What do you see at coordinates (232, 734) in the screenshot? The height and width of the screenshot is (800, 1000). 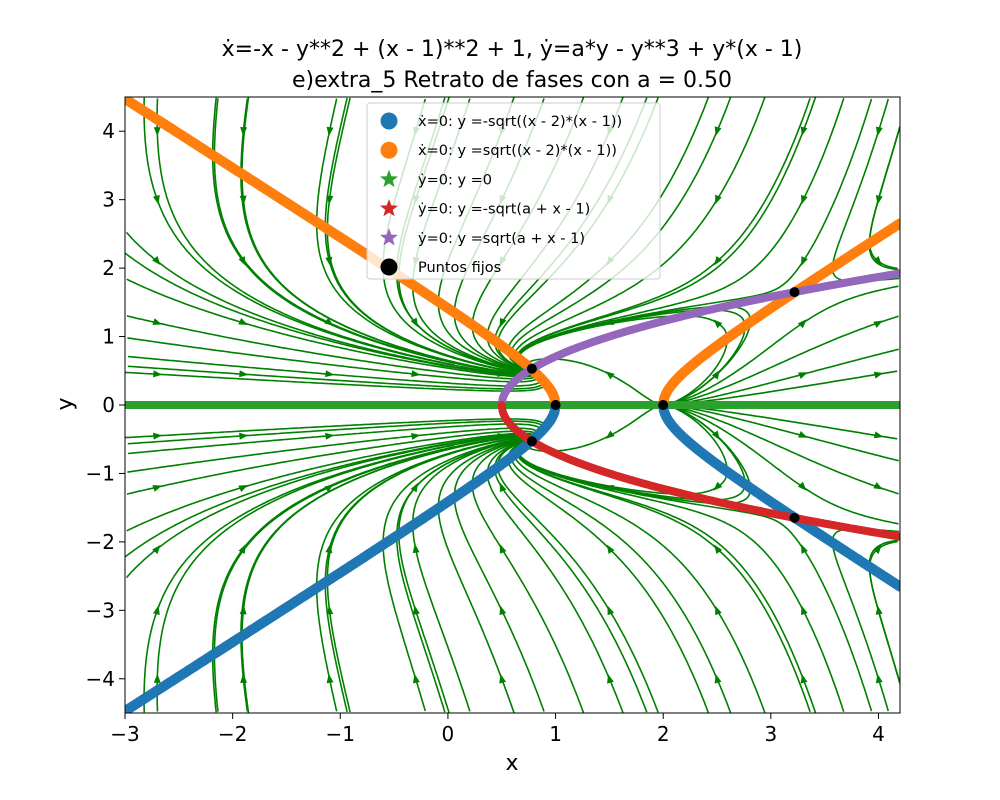 I see `x-tick-label-1: −2` at bounding box center [232, 734].